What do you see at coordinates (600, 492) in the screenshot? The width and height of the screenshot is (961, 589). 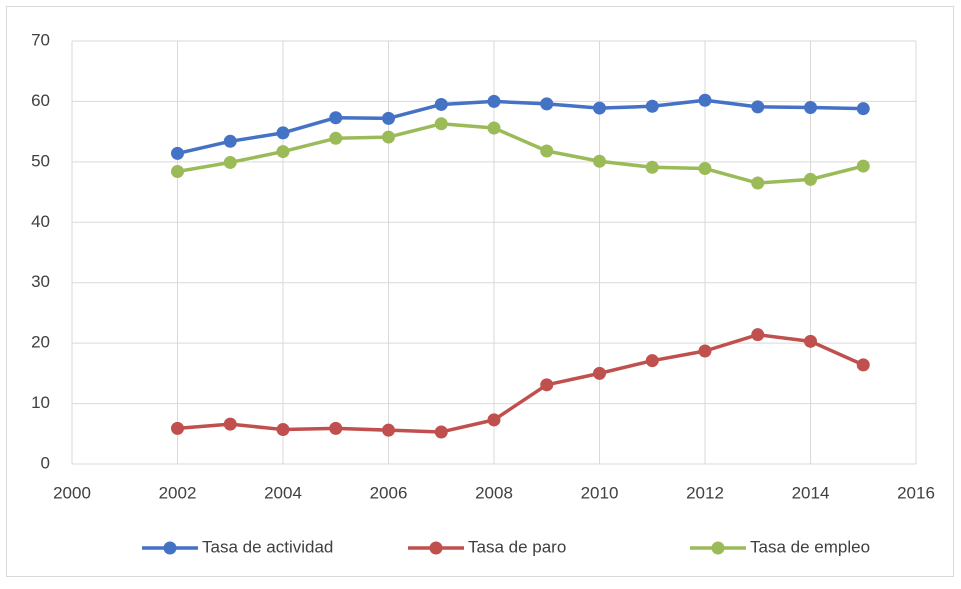 I see `x-tick-label: 2010` at bounding box center [600, 492].